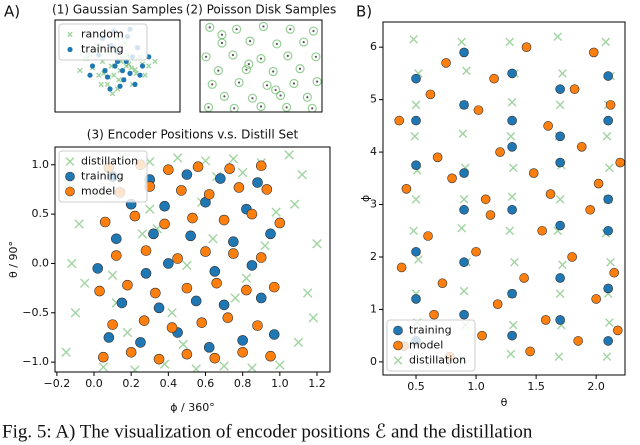  Describe the element at coordinates (373, 99) in the screenshot. I see `y-tick-label: 5` at that location.